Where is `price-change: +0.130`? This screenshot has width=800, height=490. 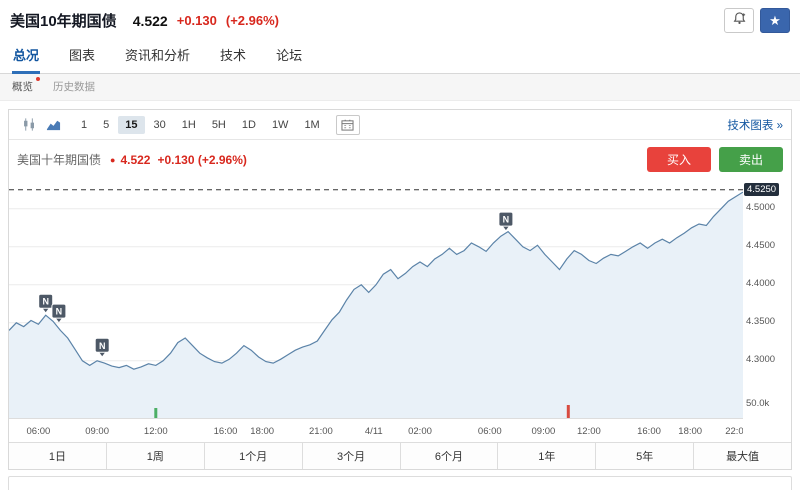
price-change: +0.130 is located at coordinates (196, 20).